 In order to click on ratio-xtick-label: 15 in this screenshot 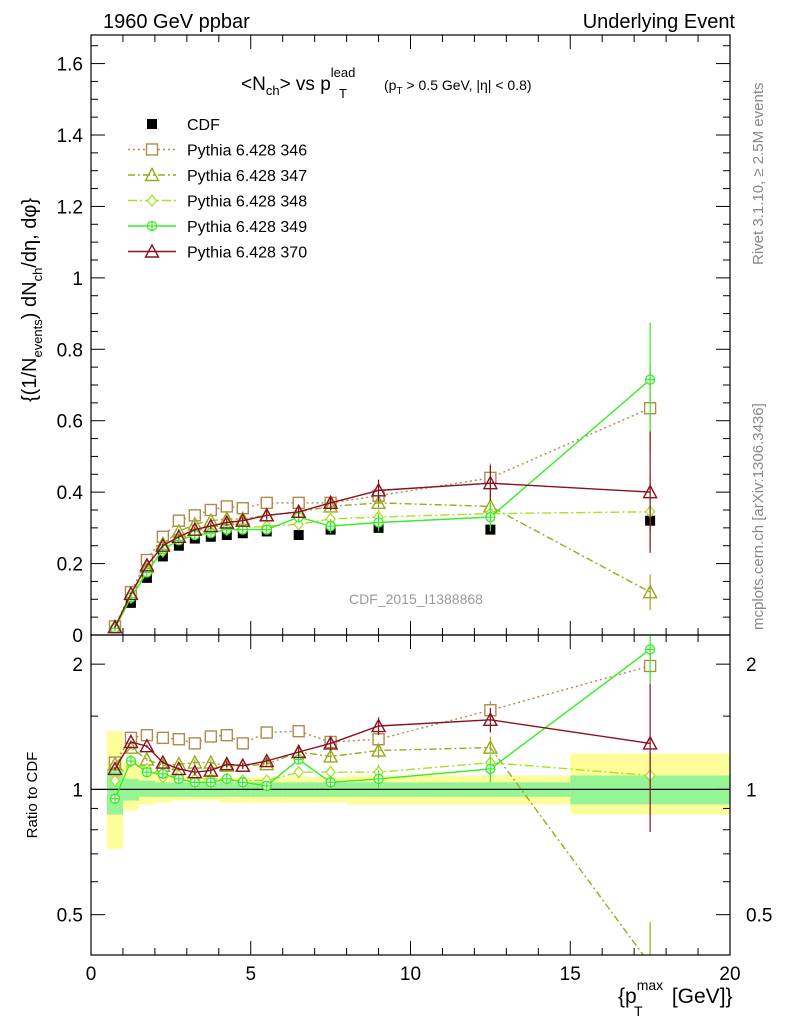, I will do `click(570, 974)`.